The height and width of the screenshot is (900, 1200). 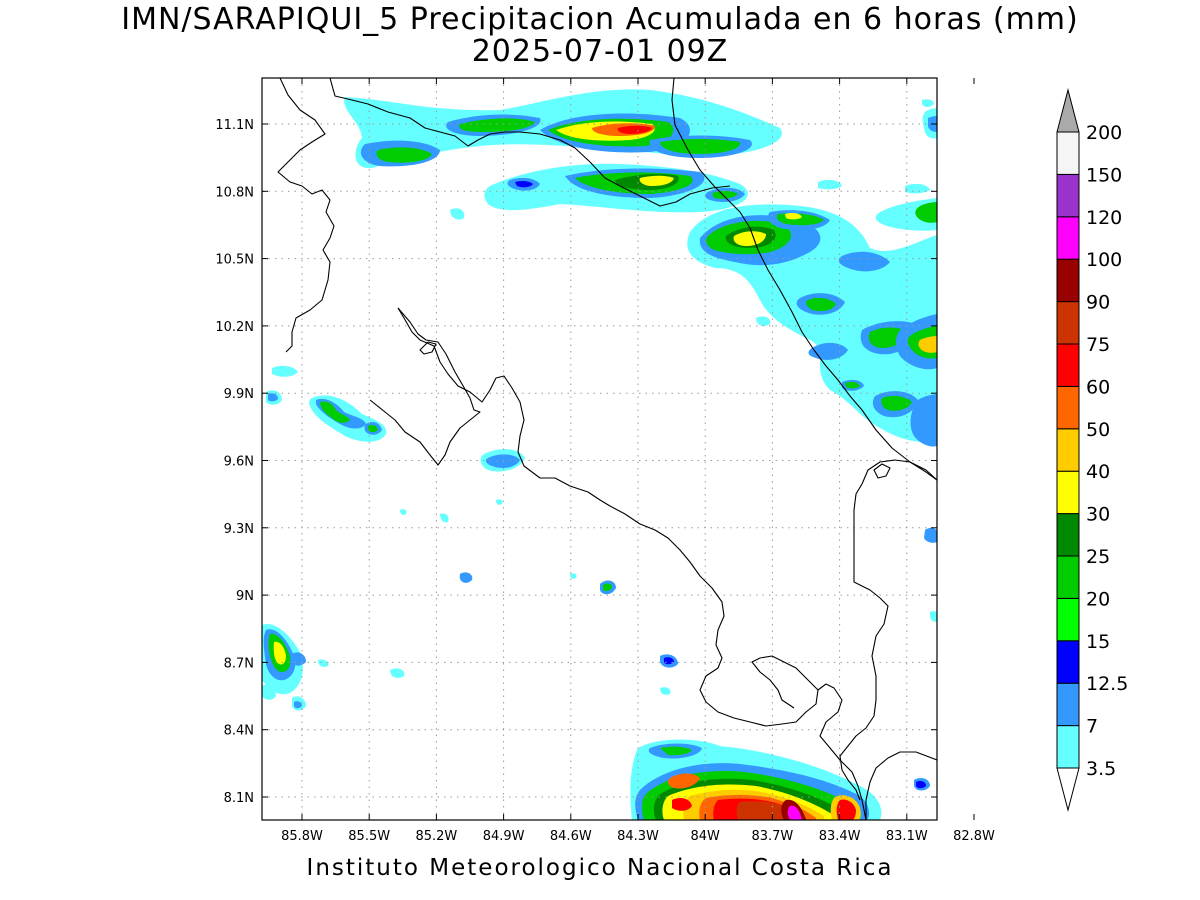 I want to click on nicaragua-pacific-coast, so click(x=306, y=215).